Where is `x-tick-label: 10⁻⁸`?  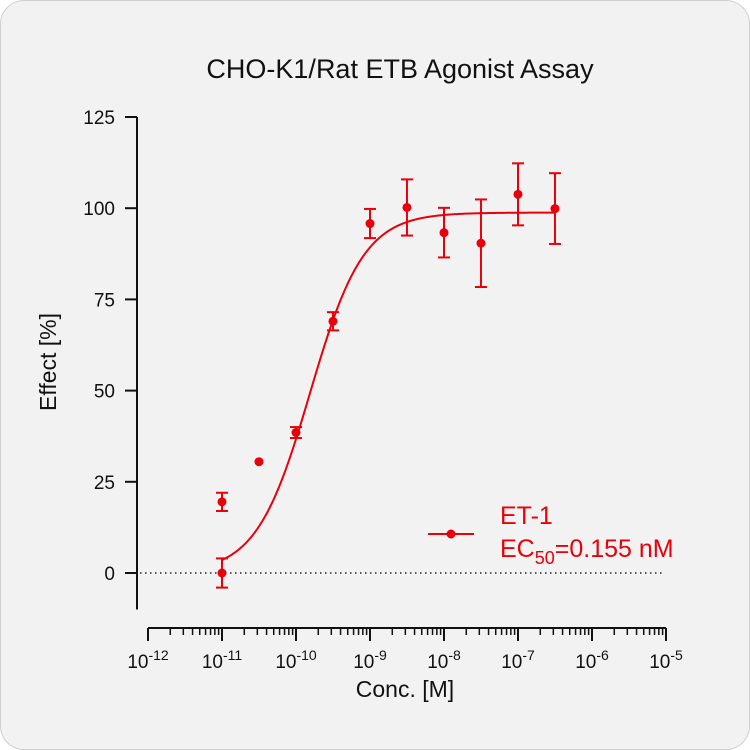 x-tick-label: 10⁻⁸ is located at coordinates (444, 660).